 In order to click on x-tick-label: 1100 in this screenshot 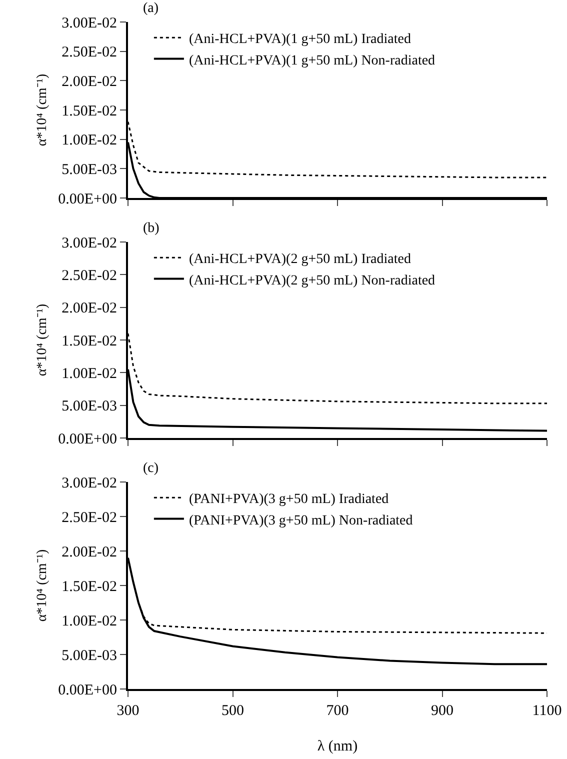, I will do `click(547, 711)`.